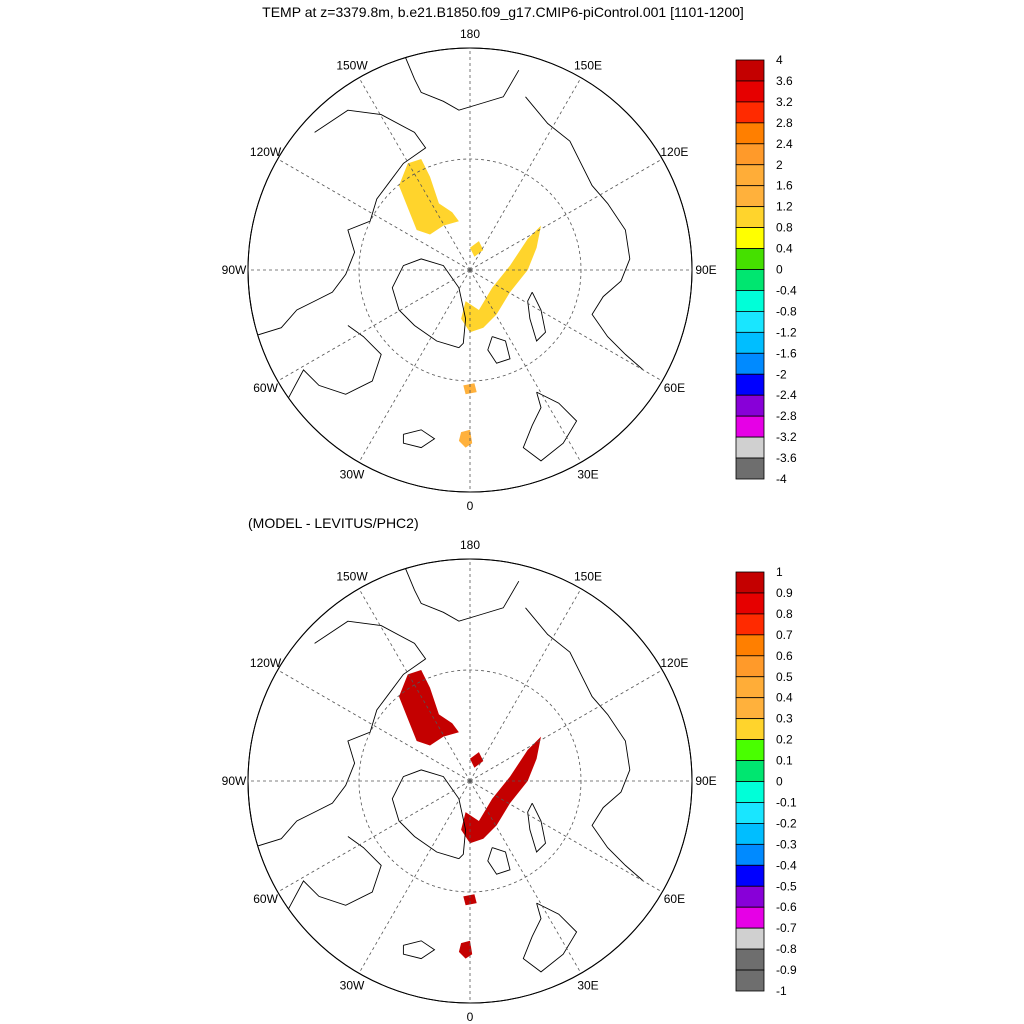 Image resolution: width=1024 pixels, height=1024 pixels. What do you see at coordinates (786, 907) in the screenshot?
I see `colorbar-tick-label: -0.6` at bounding box center [786, 907].